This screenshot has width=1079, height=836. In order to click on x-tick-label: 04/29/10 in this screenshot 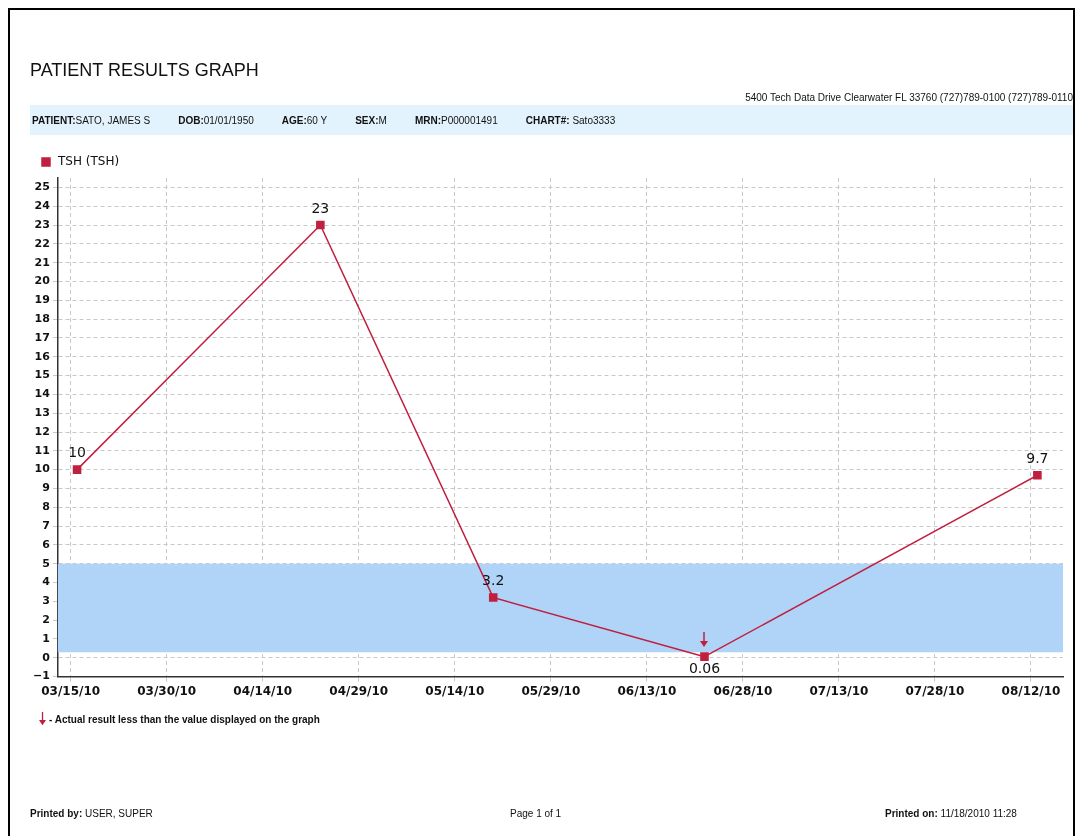, I will do `click(359, 690)`.